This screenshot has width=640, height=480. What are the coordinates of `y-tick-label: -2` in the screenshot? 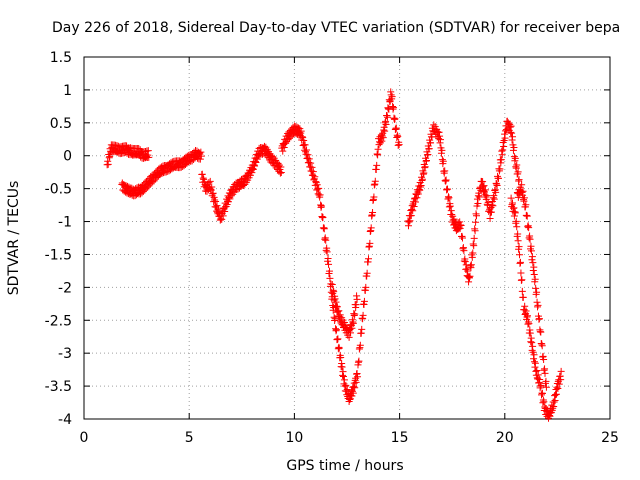 It's located at (65, 288).